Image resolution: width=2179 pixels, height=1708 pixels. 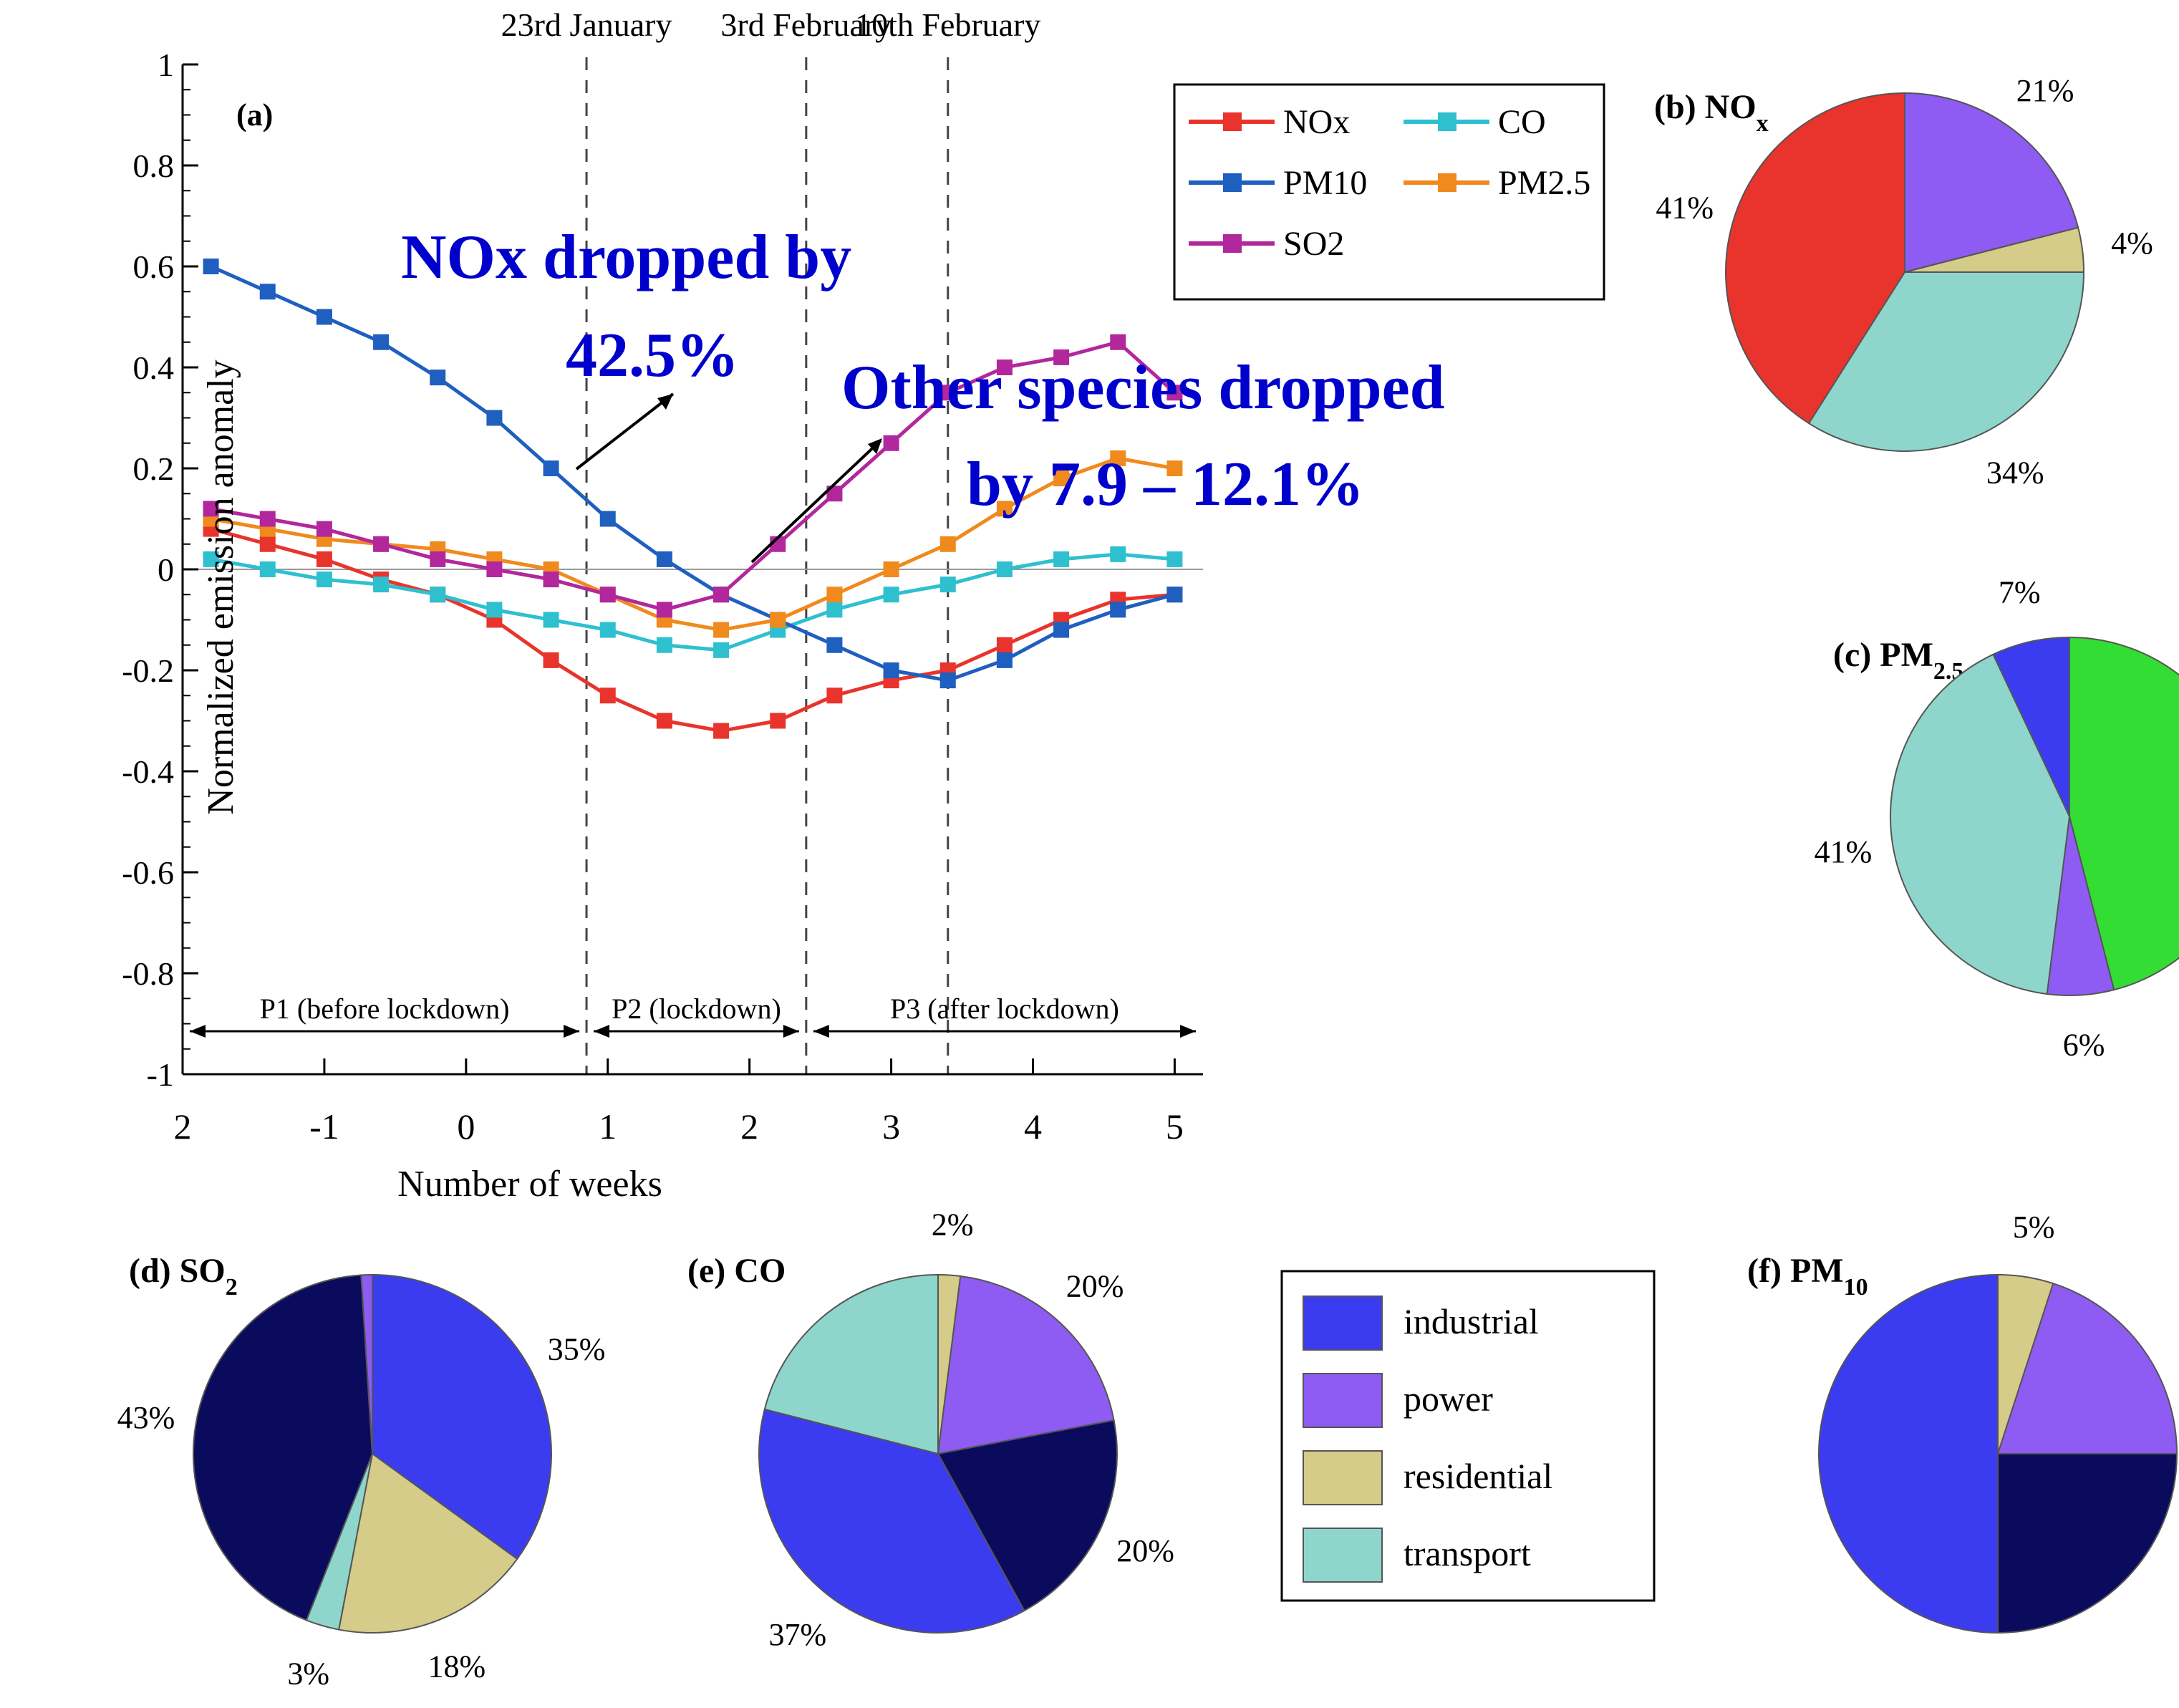 I want to click on annotation-other-line2: by 7.9 – 12.1%, so click(x=1165, y=485).